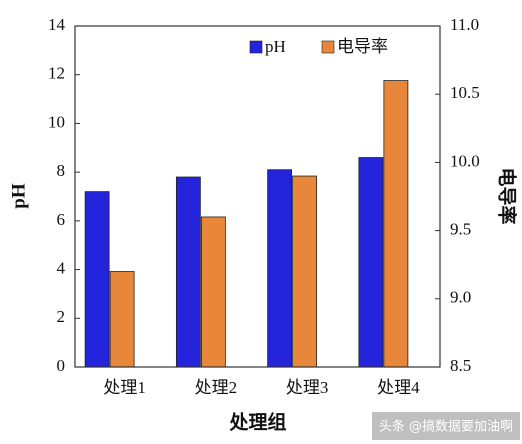  Describe the element at coordinates (56, 121) in the screenshot. I see `y-tick-label: 10` at that location.